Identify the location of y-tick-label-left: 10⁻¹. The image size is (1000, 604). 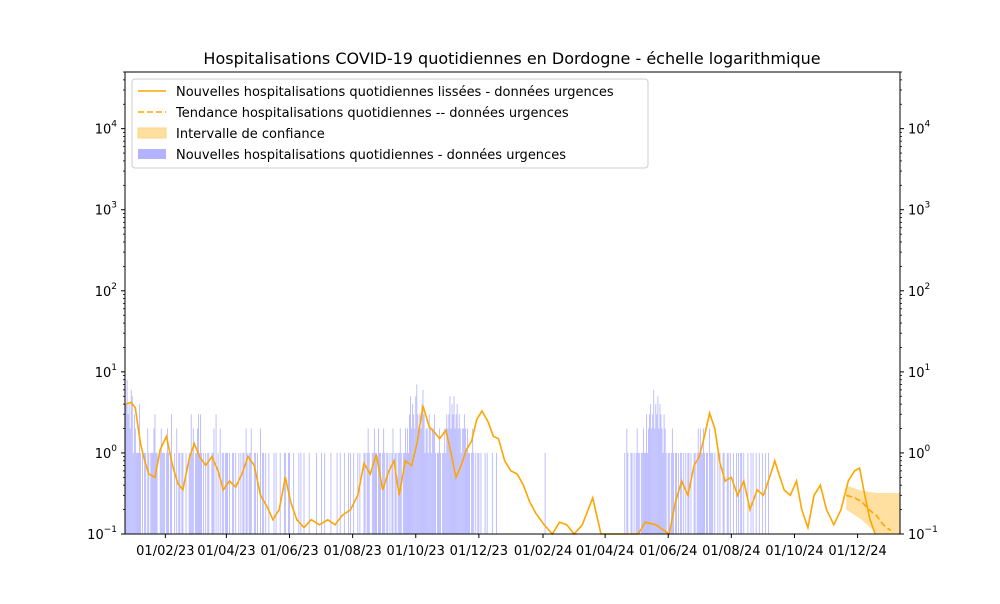
(102, 534).